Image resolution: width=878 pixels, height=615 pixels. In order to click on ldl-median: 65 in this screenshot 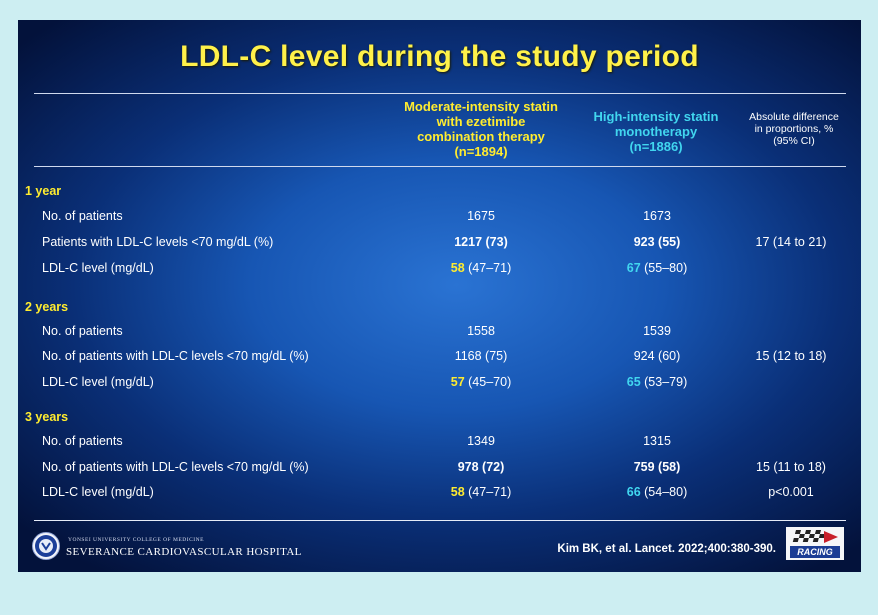, I will do `click(633, 382)`.